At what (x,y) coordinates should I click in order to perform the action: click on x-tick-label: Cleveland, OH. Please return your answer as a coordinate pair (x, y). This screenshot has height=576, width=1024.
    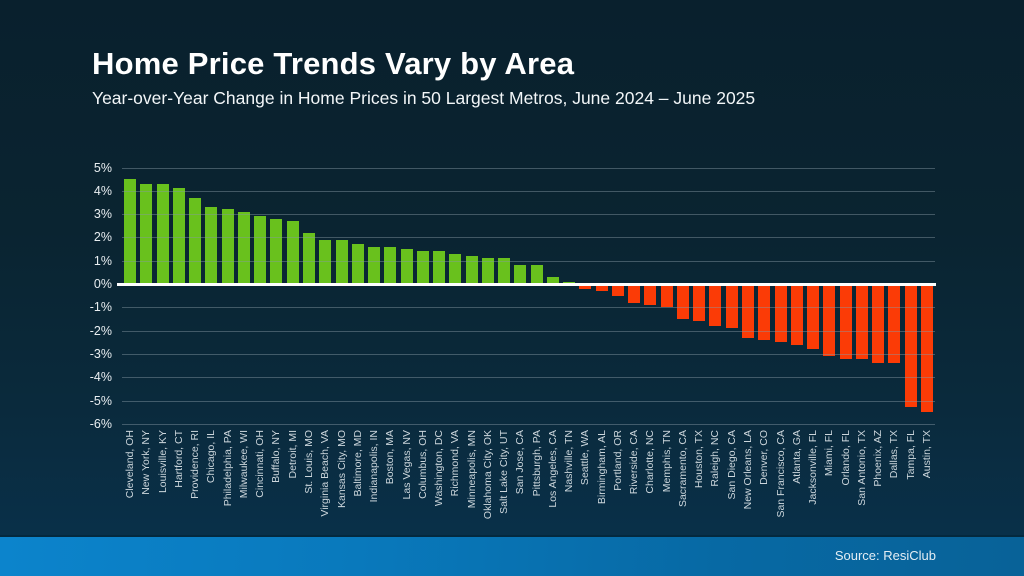
    Looking at the image, I should click on (130, 464).